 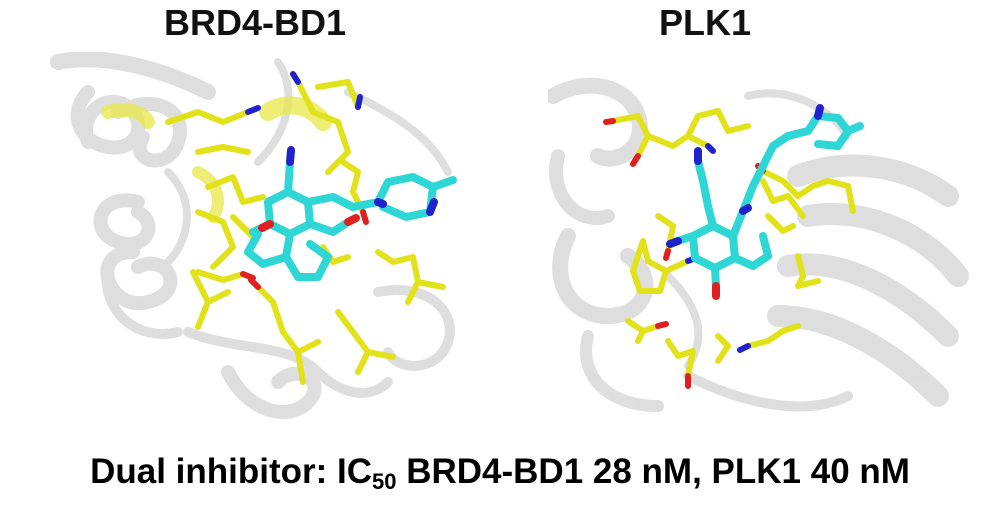 What do you see at coordinates (705, 22) in the screenshot?
I see `plk1-panel-title: PLK1` at bounding box center [705, 22].